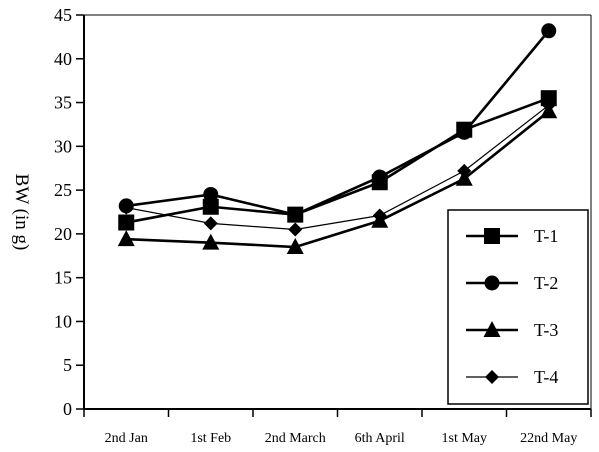 This screenshot has height=452, width=599. Describe the element at coordinates (69, 212) in the screenshot. I see `y-axis-ticks: 0 5 10 15 20 25 30 35 40 45` at that location.